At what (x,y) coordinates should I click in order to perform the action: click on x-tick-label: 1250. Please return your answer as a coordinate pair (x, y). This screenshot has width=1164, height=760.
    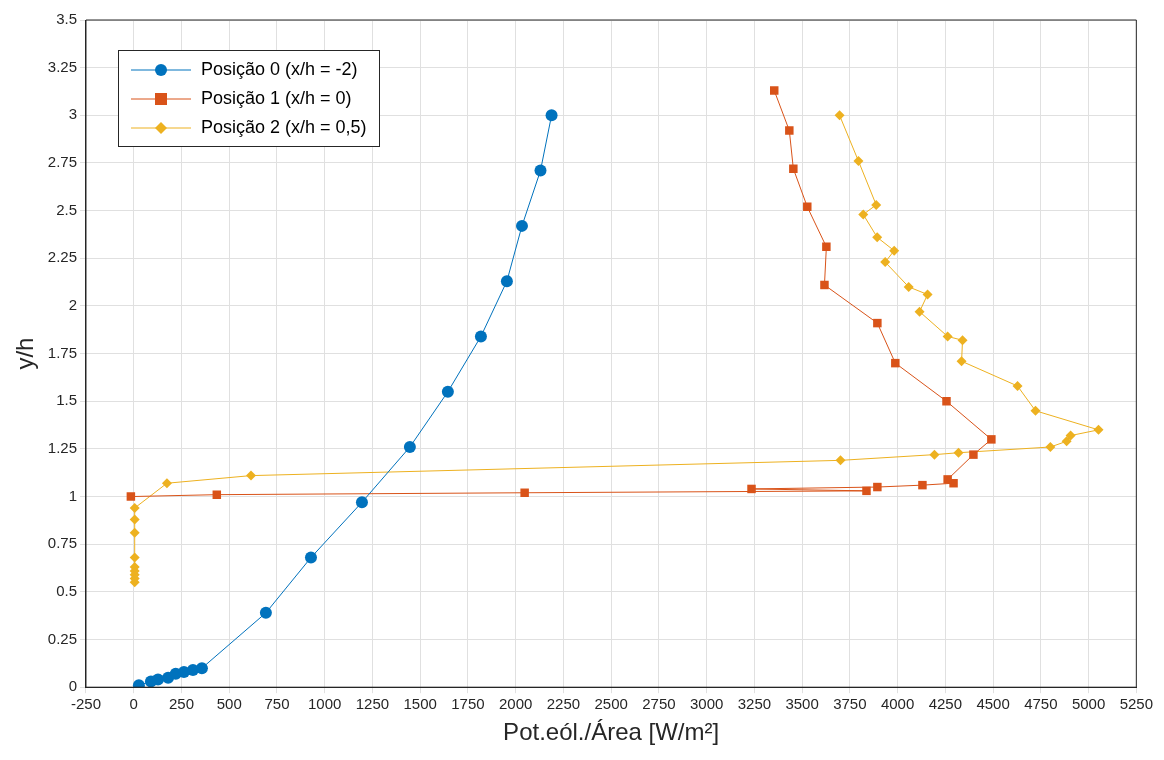
    Looking at the image, I should click on (372, 704).